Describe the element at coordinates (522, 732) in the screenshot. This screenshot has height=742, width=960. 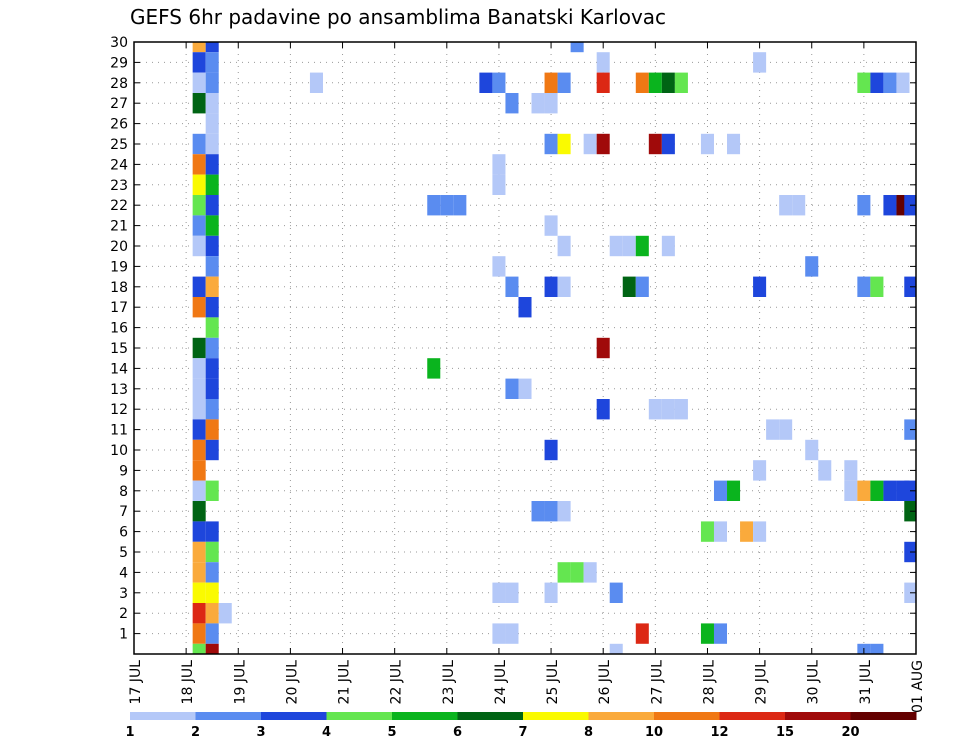
I see `colorbar-label: 7` at that location.